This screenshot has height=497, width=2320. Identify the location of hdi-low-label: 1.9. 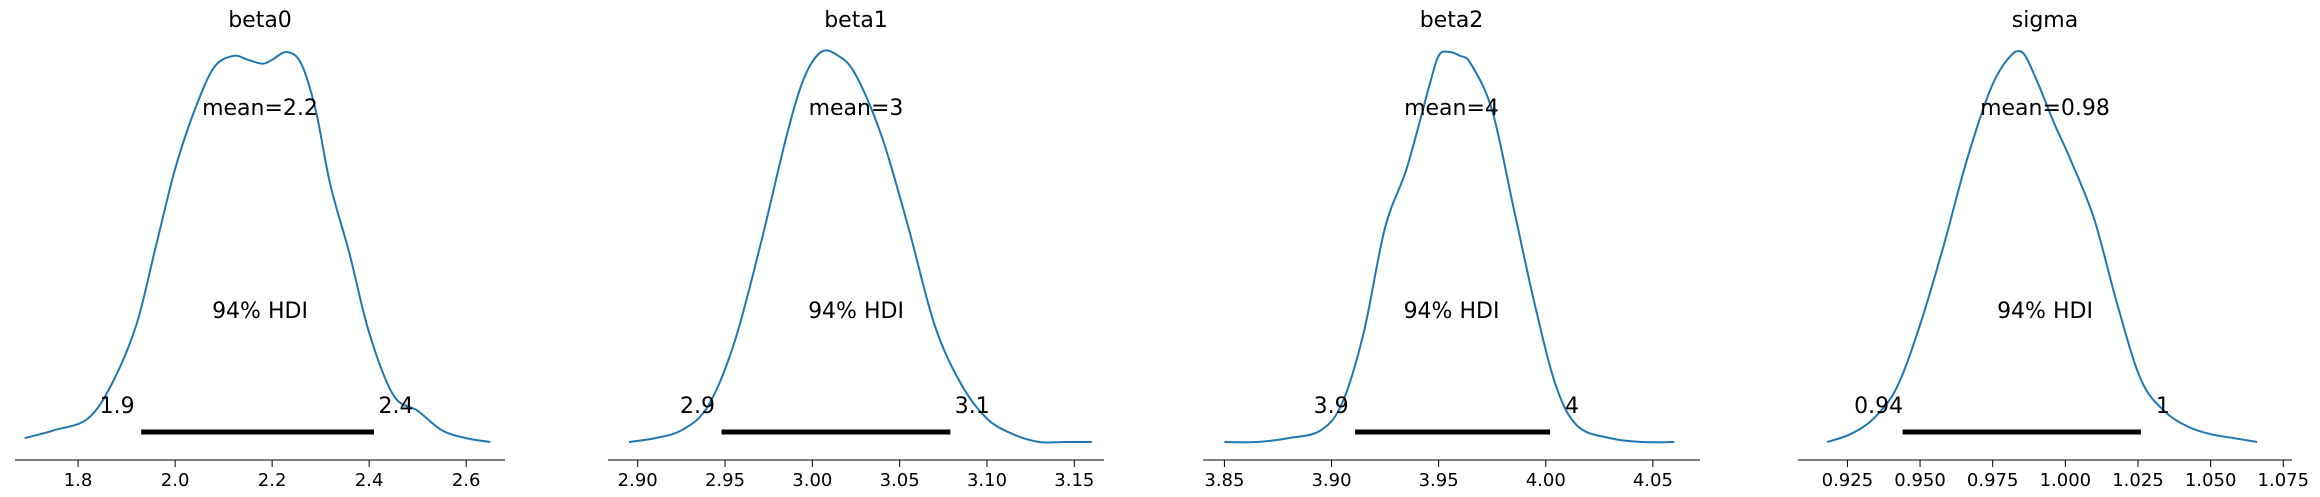
(117, 406).